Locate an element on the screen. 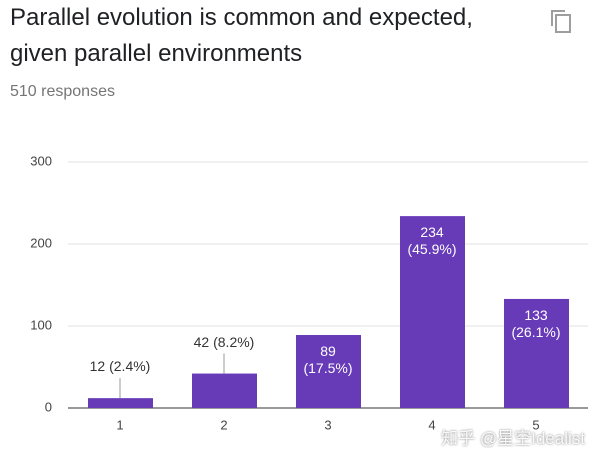 The image size is (599, 460). y-tick-label: 300 is located at coordinates (41, 160).